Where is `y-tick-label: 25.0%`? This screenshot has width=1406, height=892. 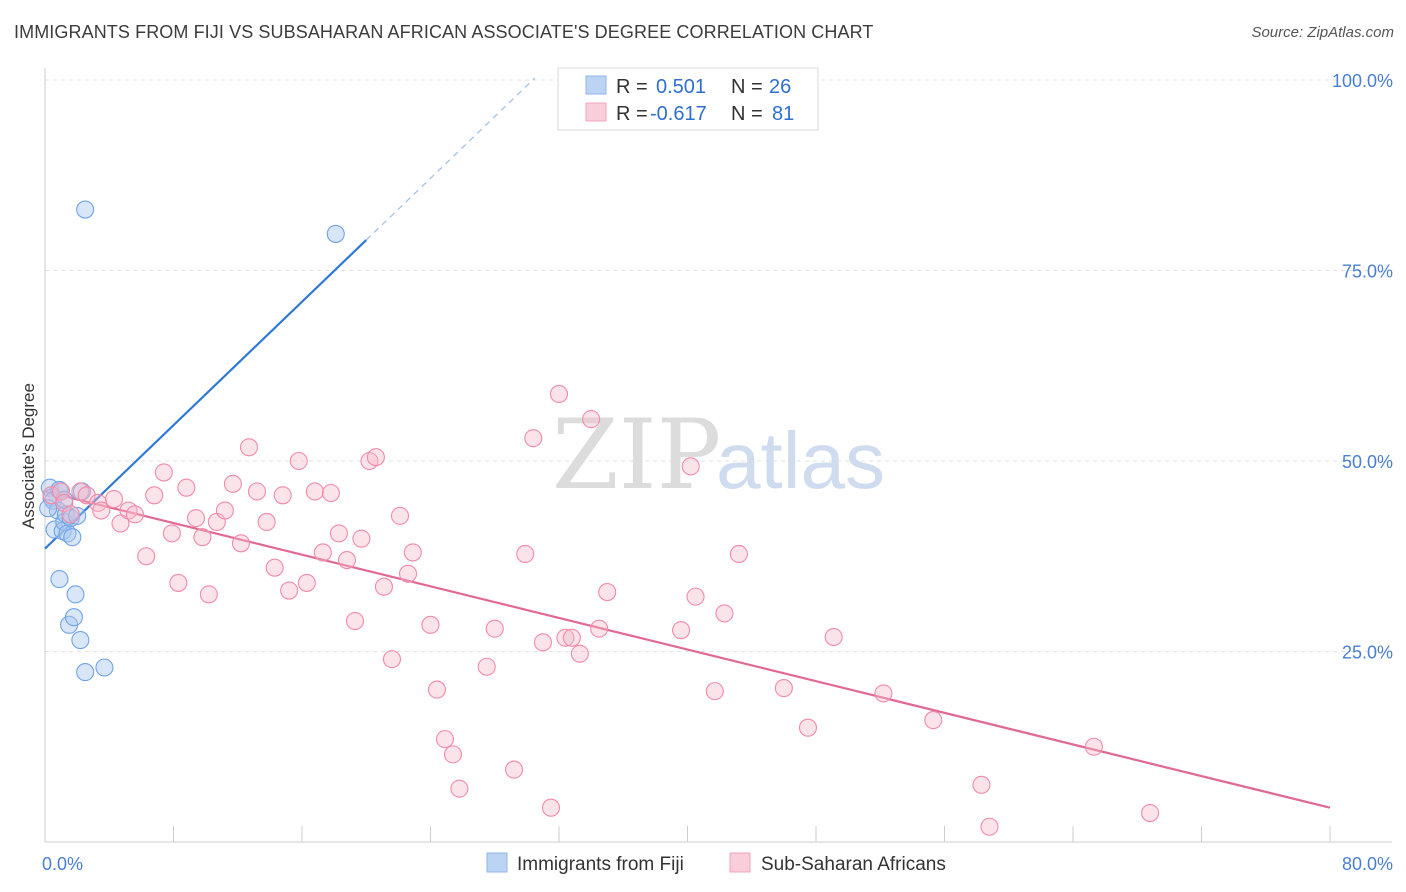 y-tick-label: 25.0% is located at coordinates (1367, 653).